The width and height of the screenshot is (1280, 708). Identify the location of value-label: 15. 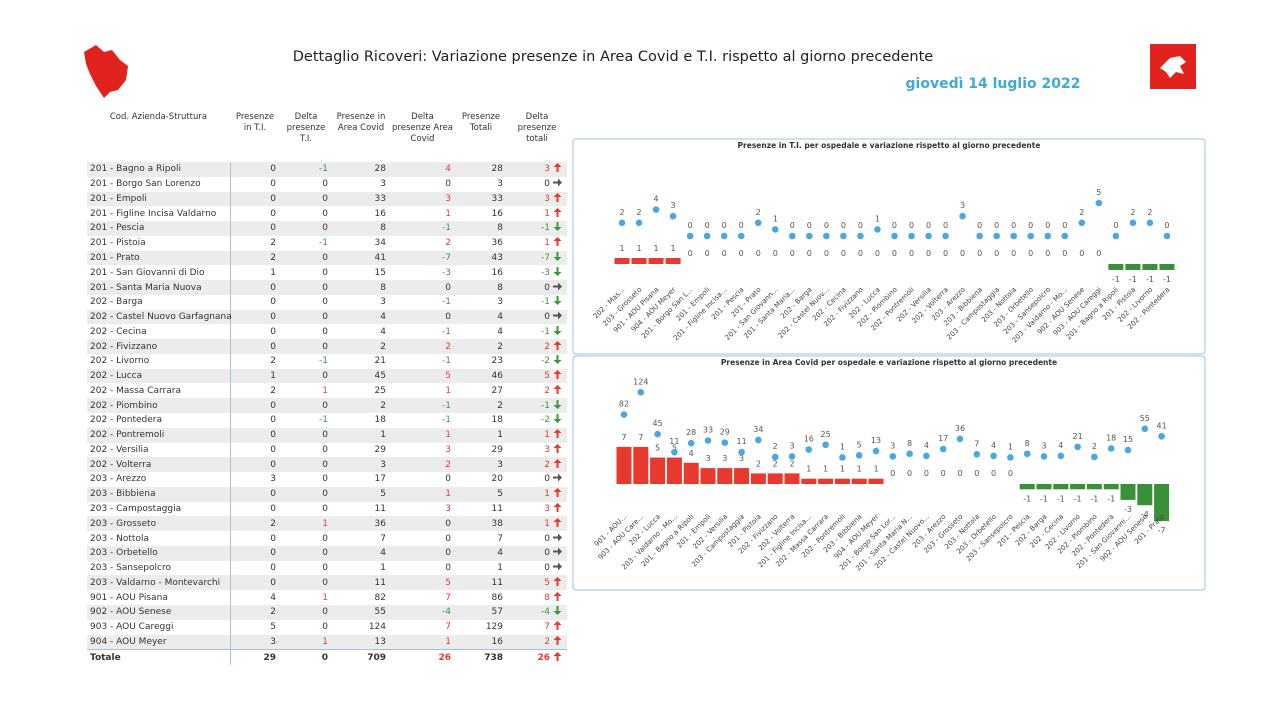
(1128, 439).